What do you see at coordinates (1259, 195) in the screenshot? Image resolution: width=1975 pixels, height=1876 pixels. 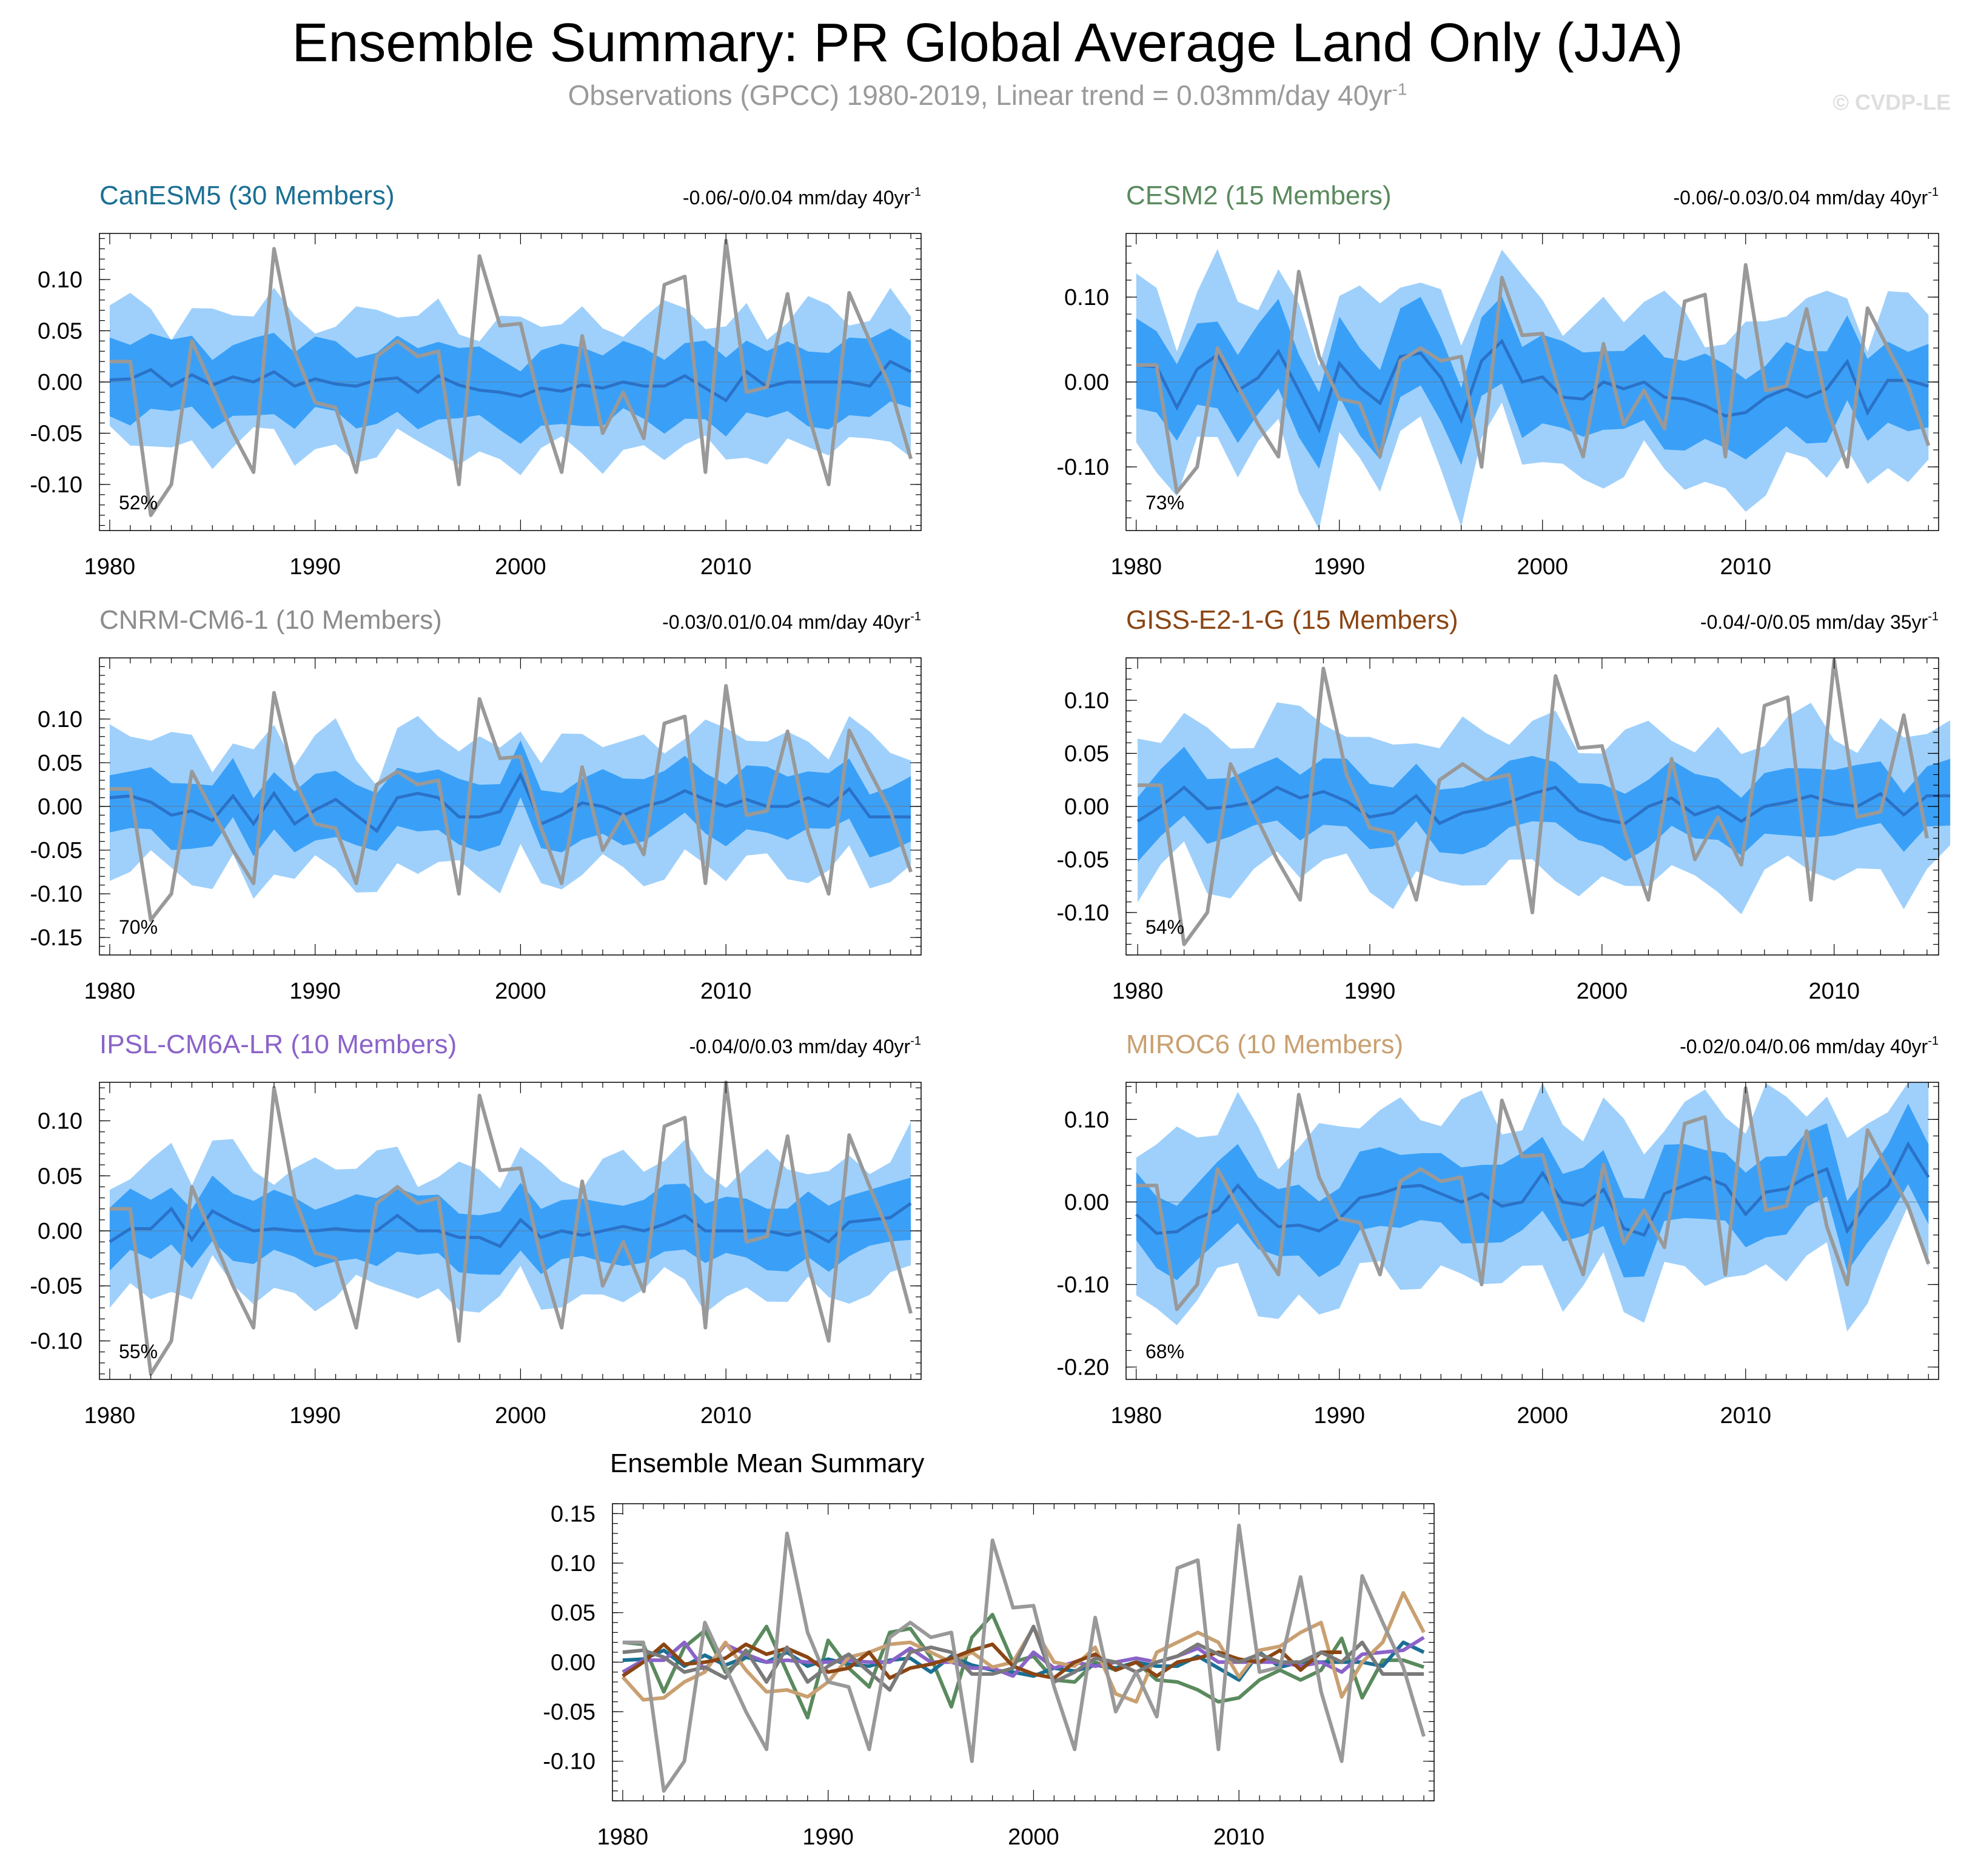 I see `panel-title: CESM2 (15 Members)` at bounding box center [1259, 195].